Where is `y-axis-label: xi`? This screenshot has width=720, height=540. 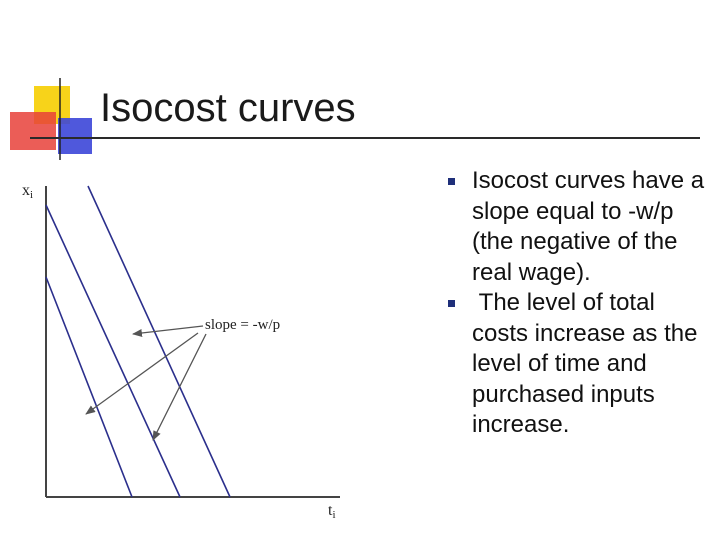 y-axis-label: xi is located at coordinates (27, 191).